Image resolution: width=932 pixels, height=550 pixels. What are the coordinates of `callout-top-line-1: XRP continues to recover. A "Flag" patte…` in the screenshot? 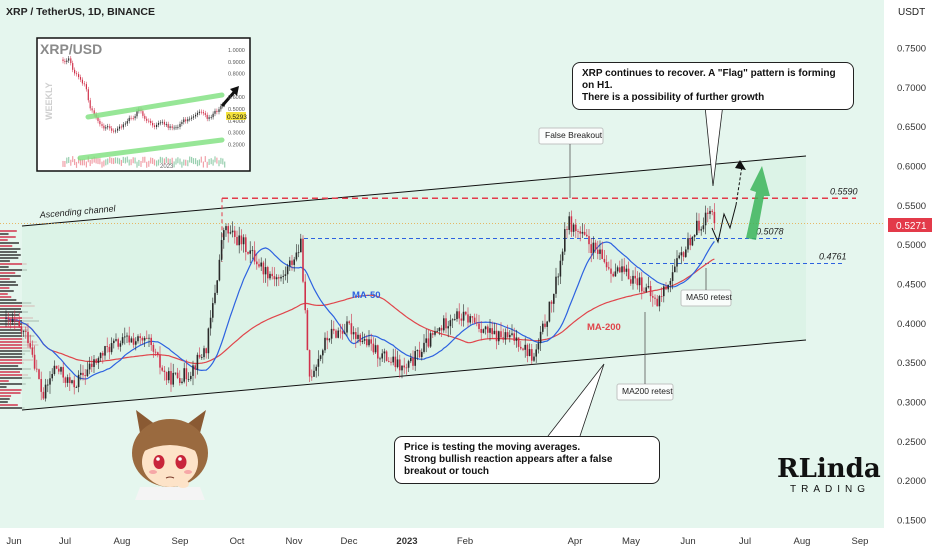 It's located at (709, 79).